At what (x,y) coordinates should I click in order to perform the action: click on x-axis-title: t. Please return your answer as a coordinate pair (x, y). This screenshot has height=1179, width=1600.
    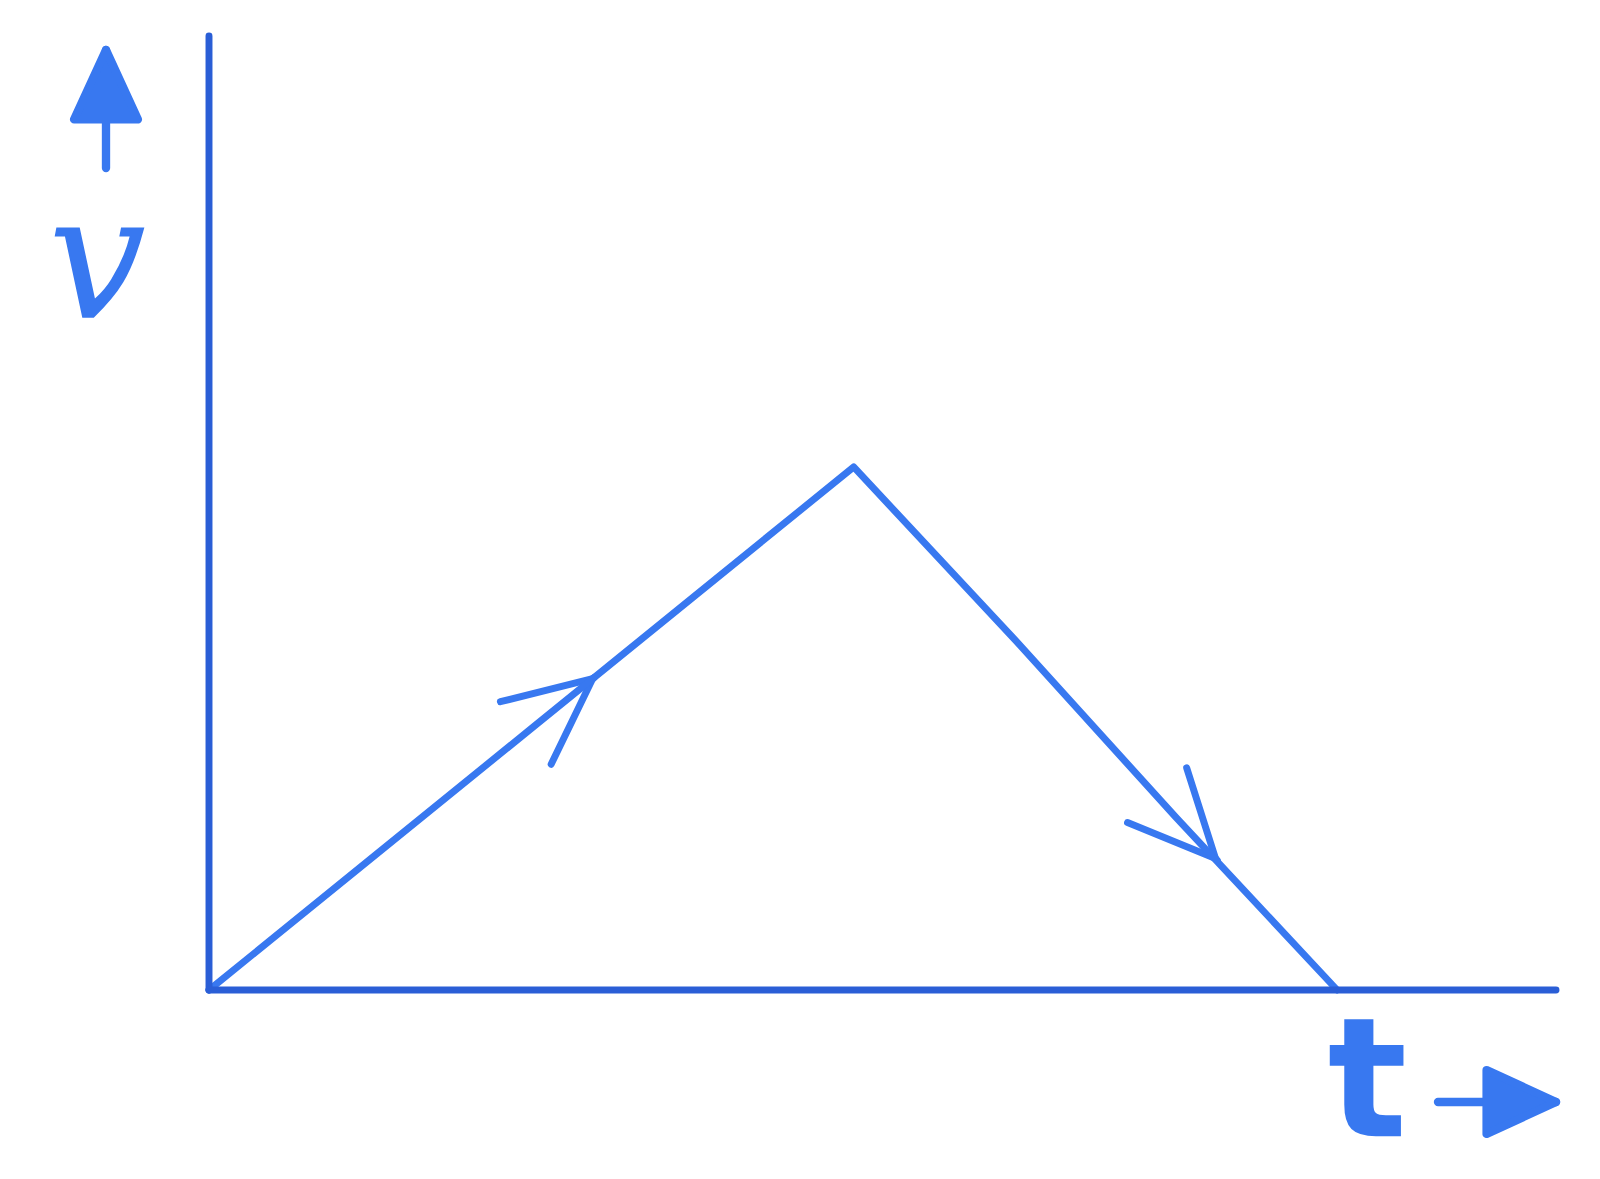
    Looking at the image, I should click on (1366, 1078).